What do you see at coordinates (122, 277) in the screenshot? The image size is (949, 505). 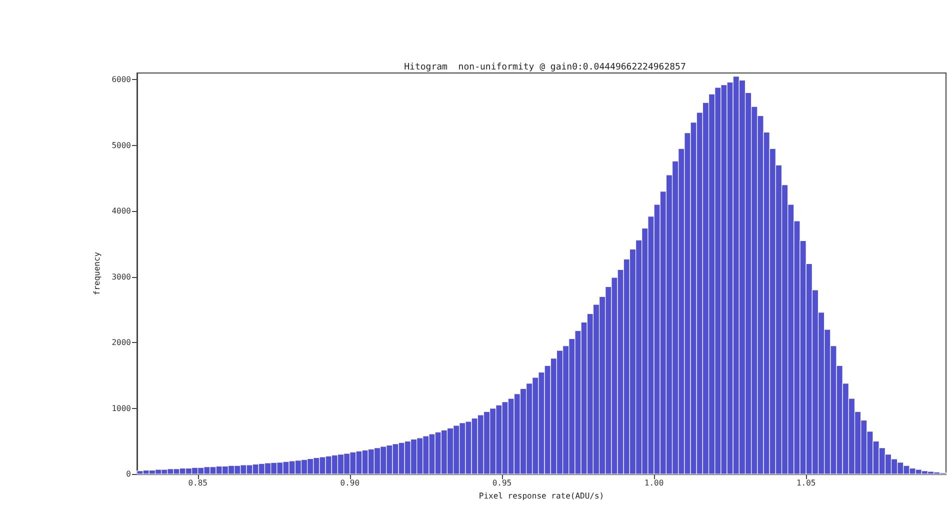 I see `y-tick-label: 3000` at bounding box center [122, 277].